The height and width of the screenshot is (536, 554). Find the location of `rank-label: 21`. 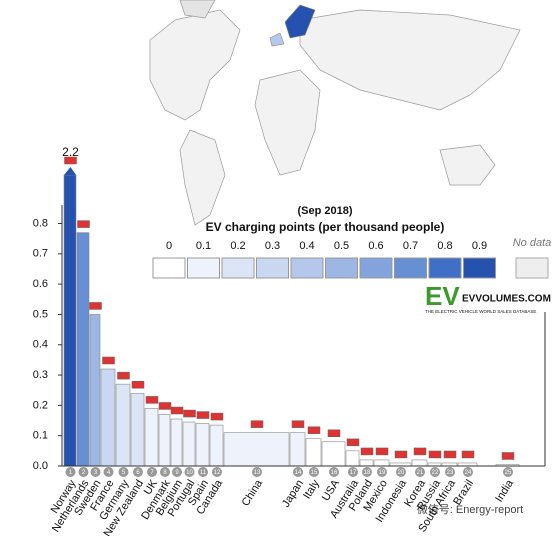

rank-label: 21 is located at coordinates (420, 473).